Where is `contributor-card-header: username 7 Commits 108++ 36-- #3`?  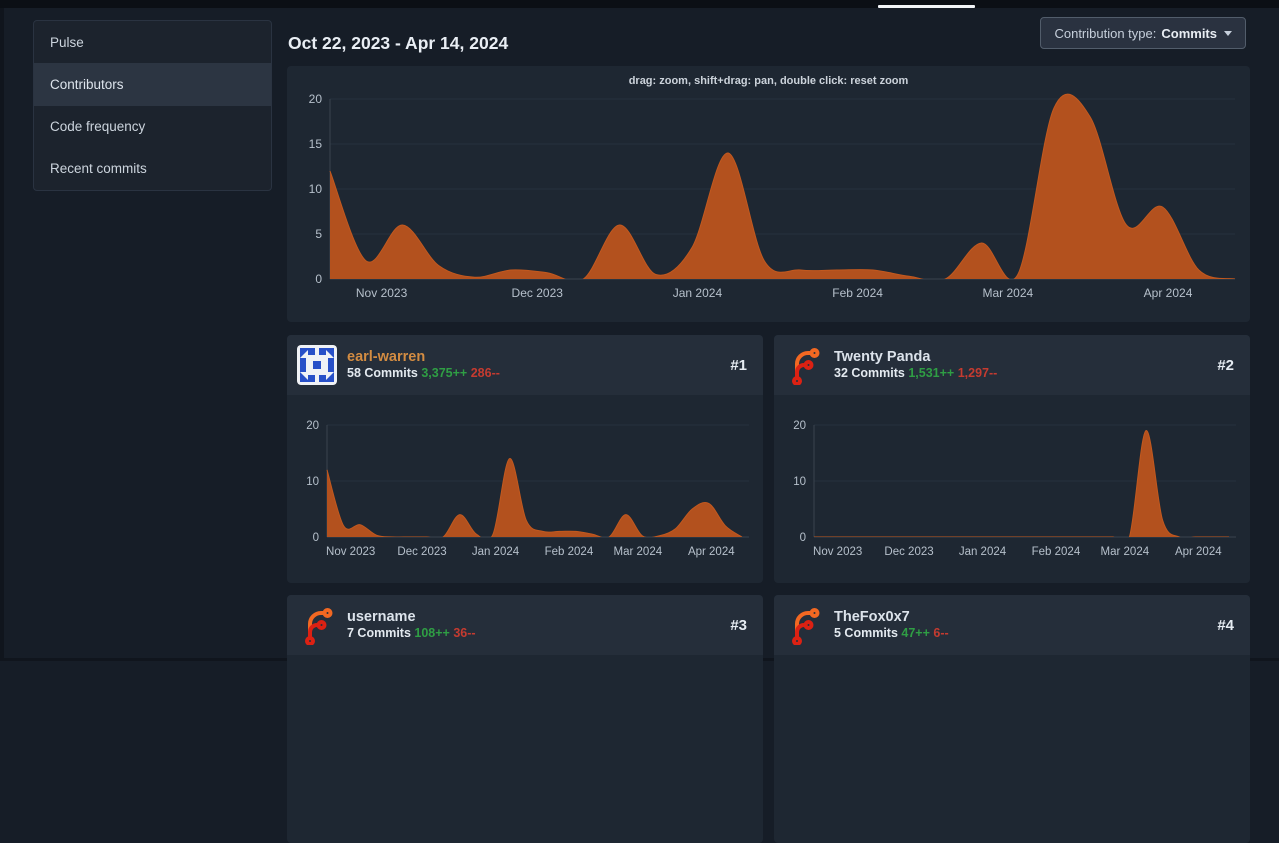 contributor-card-header: username 7 Commits 108++ 36-- #3 is located at coordinates (525, 625).